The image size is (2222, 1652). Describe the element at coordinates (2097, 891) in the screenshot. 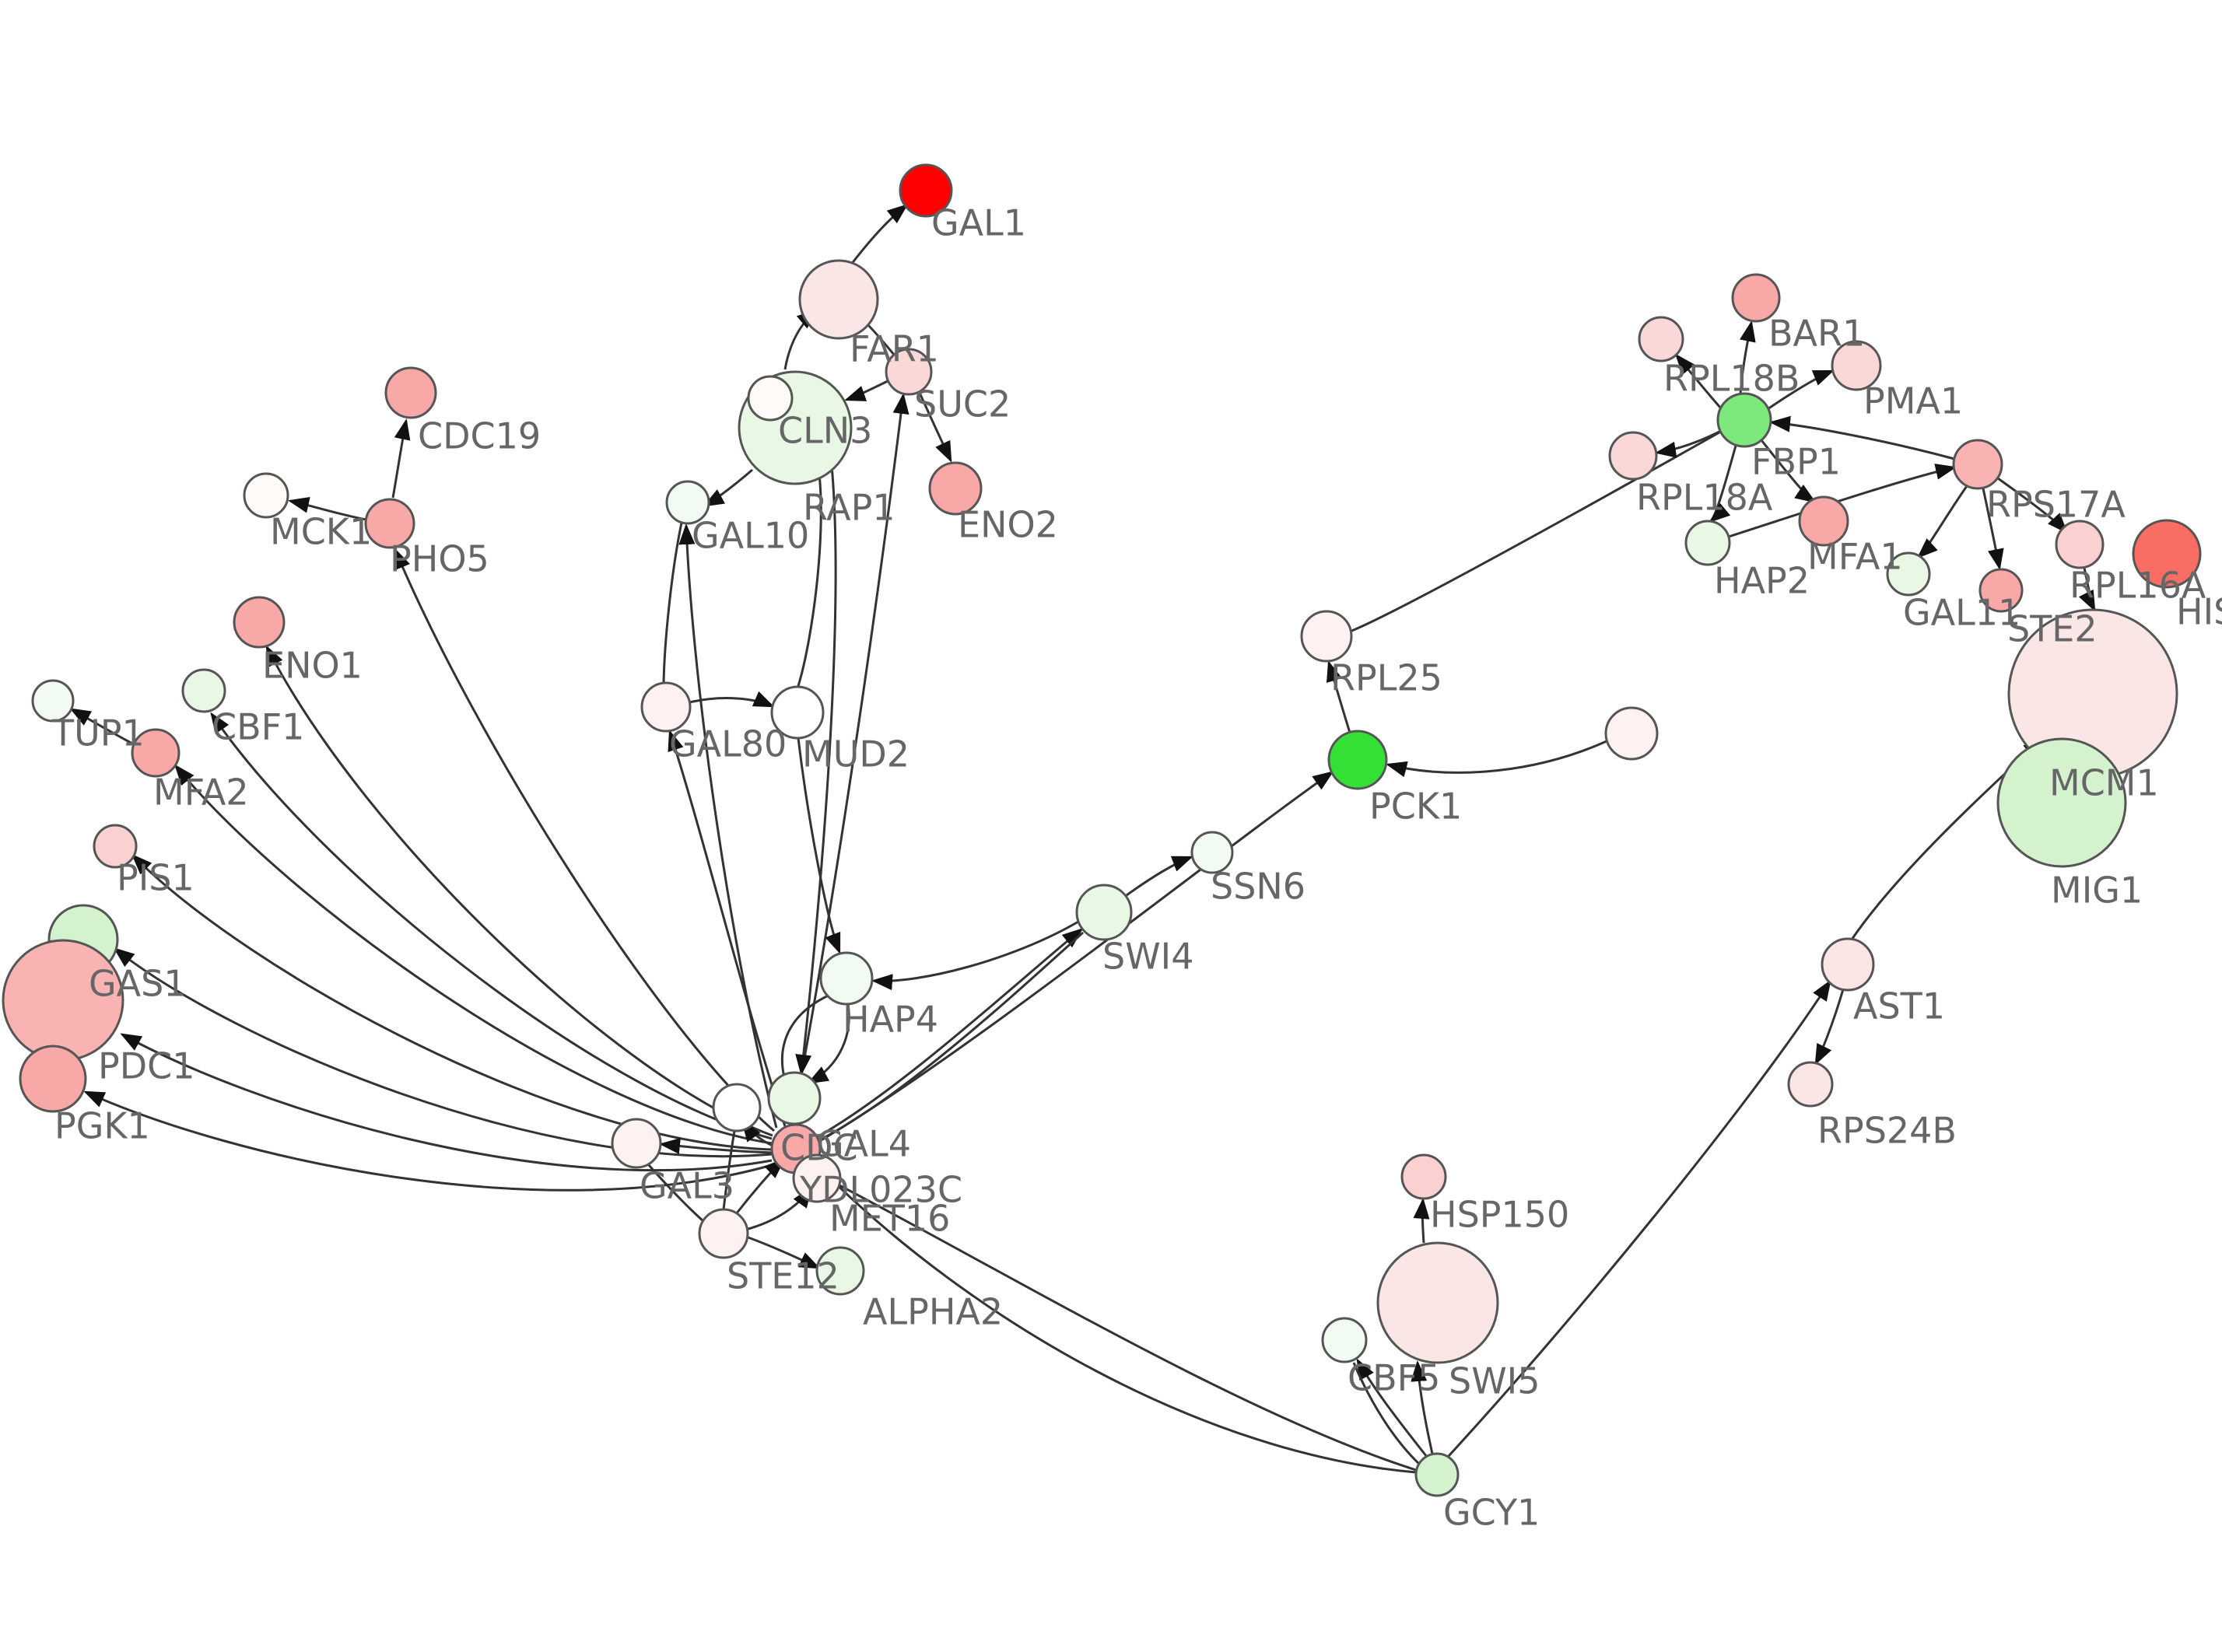

I see `node-label-mig1: MIG1` at that location.